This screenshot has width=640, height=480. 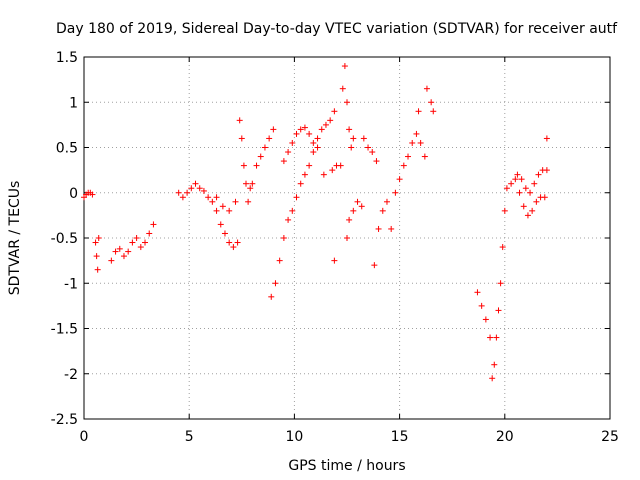 What do you see at coordinates (64, 420) in the screenshot?
I see `y-tick-label: -2.5` at bounding box center [64, 420].